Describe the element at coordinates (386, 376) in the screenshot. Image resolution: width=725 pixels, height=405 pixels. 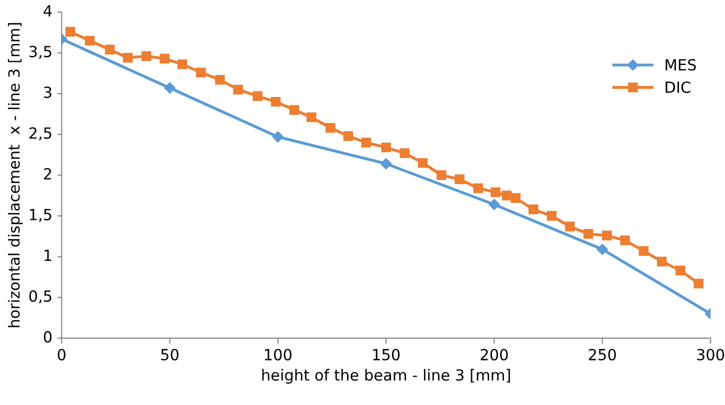
I see `x-axis-title: height of the beam - line 3 [mm]` at that location.